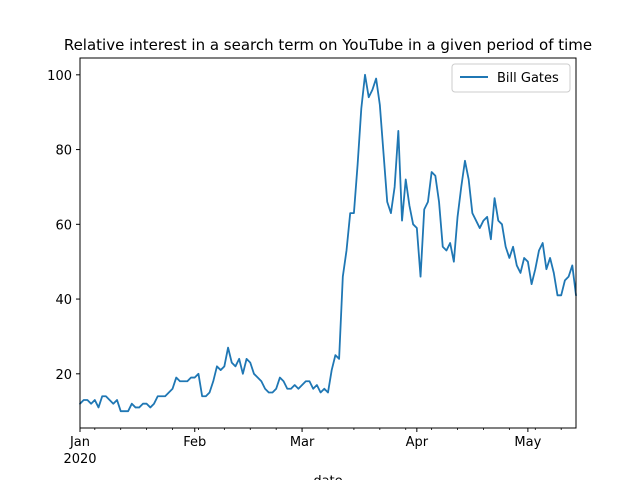  I want to click on y-axis: 20 40 60 80 100, so click(63, 226).